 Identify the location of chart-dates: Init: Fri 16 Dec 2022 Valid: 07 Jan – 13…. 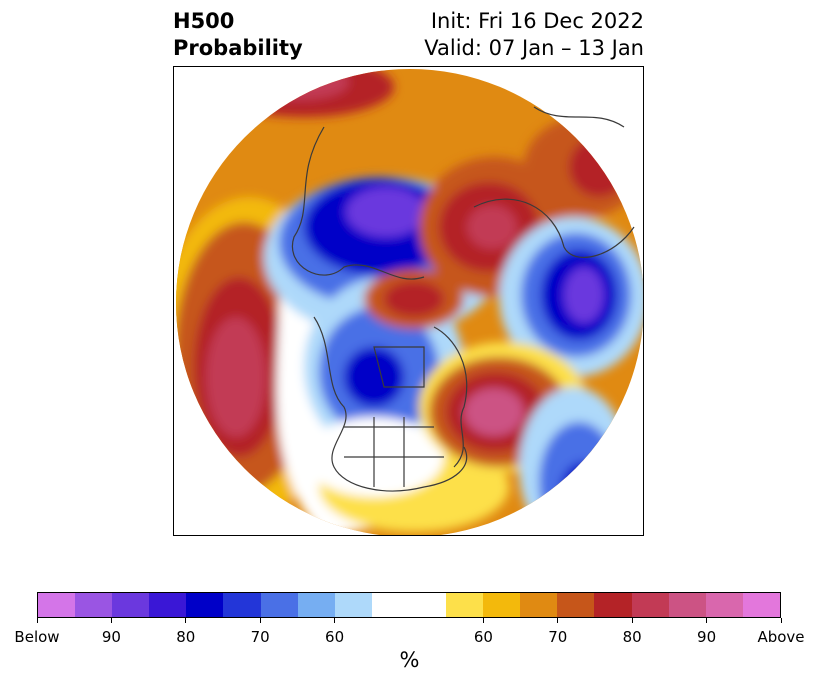
(534, 35).